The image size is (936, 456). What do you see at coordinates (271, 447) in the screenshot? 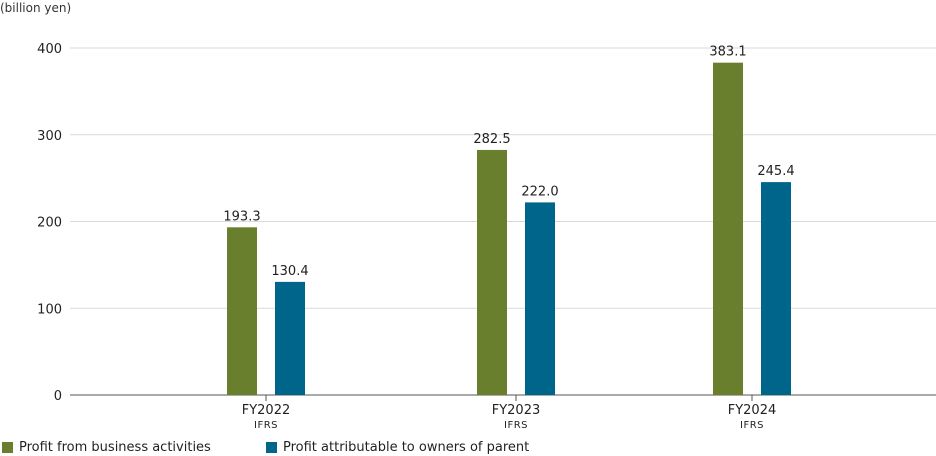
I see `legend-swatch-parent-profit` at bounding box center [271, 447].